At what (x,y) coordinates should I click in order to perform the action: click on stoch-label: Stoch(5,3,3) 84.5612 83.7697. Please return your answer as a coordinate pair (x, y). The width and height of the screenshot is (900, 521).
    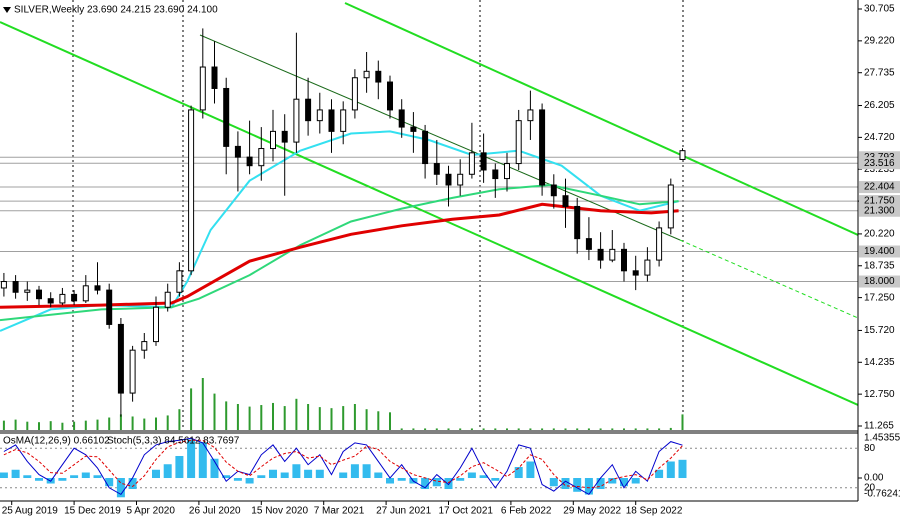
    Looking at the image, I should click on (173, 441).